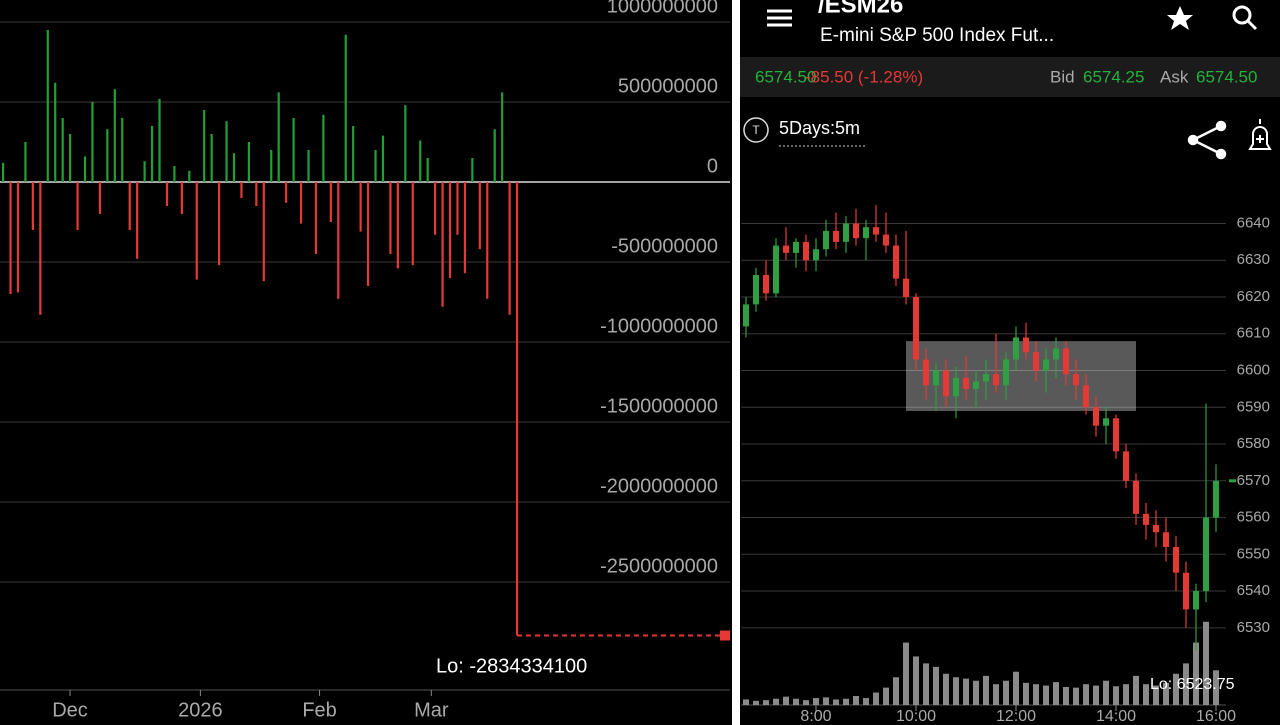 The width and height of the screenshot is (1280, 725). I want to click on share-icon, so click(1207, 140).